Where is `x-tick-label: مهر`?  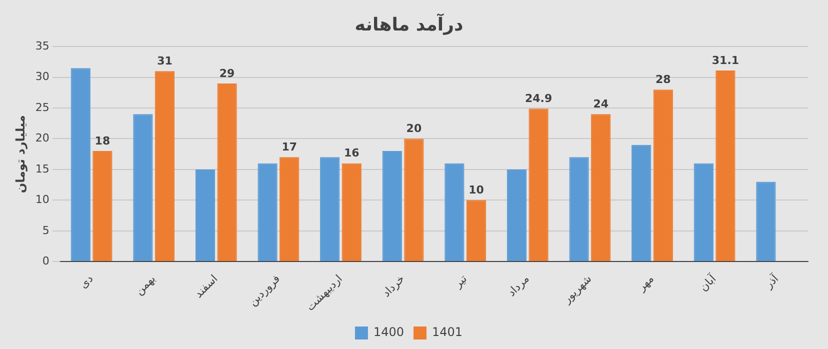 x-tick-label: مهر is located at coordinates (645, 283).